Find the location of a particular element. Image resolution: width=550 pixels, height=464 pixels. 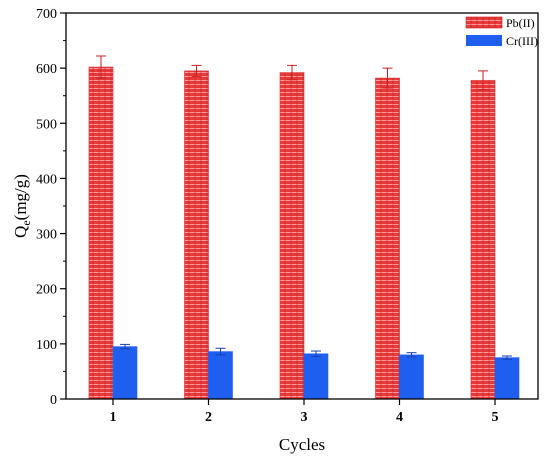

y-tick-label: 500 is located at coordinates (46, 124).